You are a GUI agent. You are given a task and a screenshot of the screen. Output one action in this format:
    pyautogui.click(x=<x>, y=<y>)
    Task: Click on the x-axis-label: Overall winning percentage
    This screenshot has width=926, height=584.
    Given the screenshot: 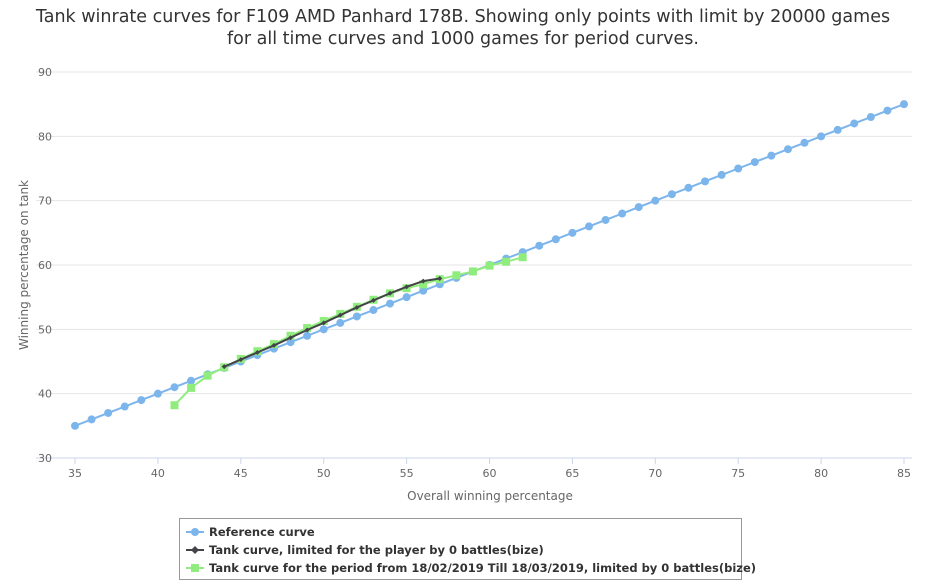 What is the action you would take?
    pyautogui.click(x=490, y=496)
    